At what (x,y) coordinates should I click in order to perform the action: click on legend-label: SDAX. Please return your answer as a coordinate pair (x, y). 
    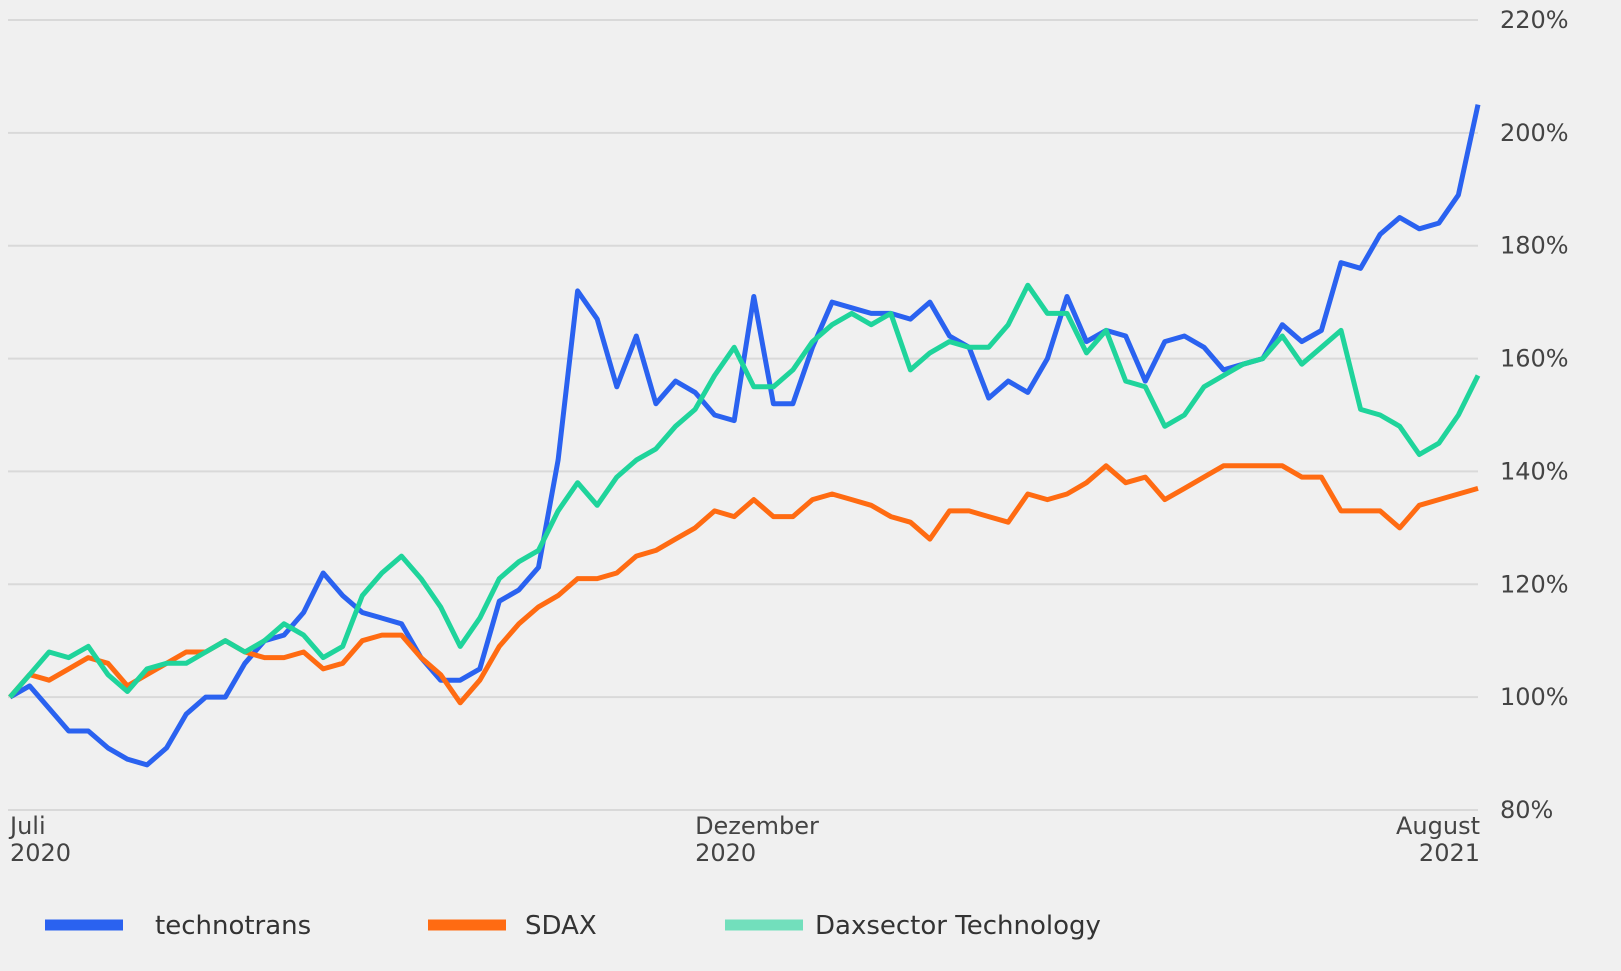
    Looking at the image, I should click on (561, 926).